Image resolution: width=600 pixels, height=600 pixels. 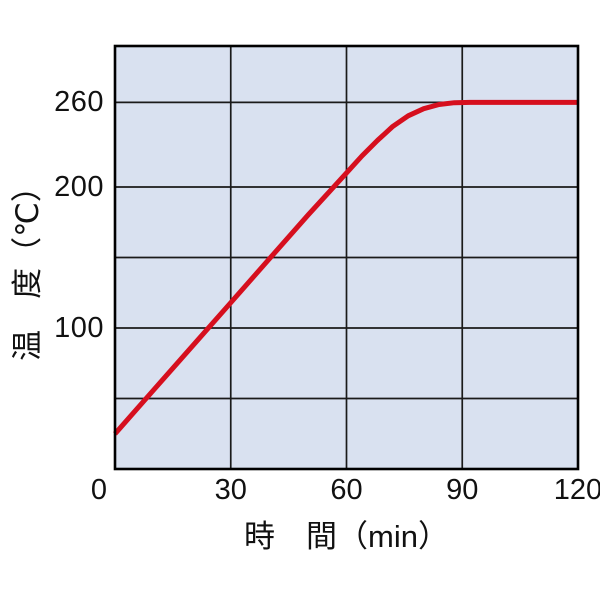 What do you see at coordinates (230, 490) in the screenshot?
I see `x-tick-label: 30` at bounding box center [230, 490].